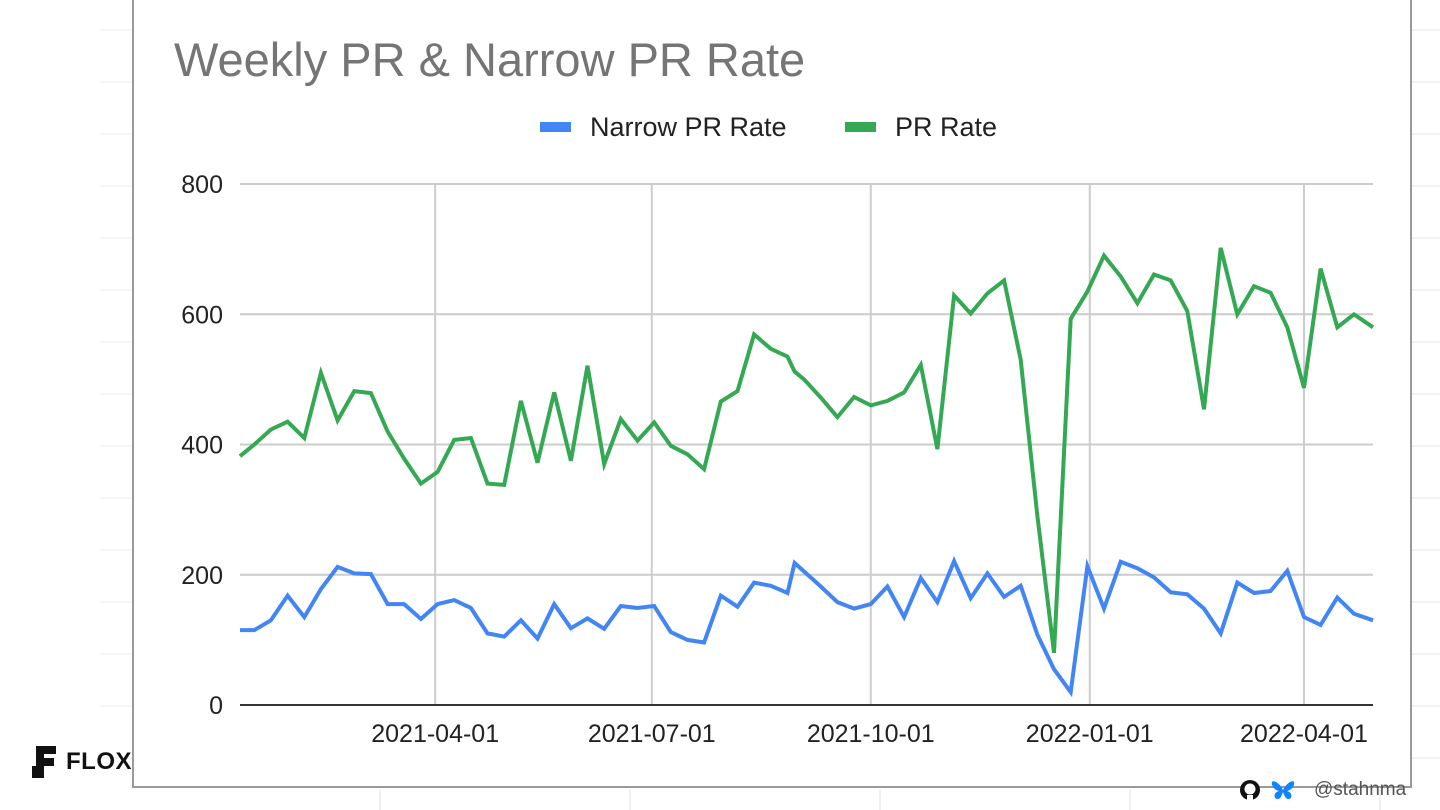 The image size is (1440, 810). What do you see at coordinates (202, 446) in the screenshot?
I see `y-tick-label: 400` at bounding box center [202, 446].